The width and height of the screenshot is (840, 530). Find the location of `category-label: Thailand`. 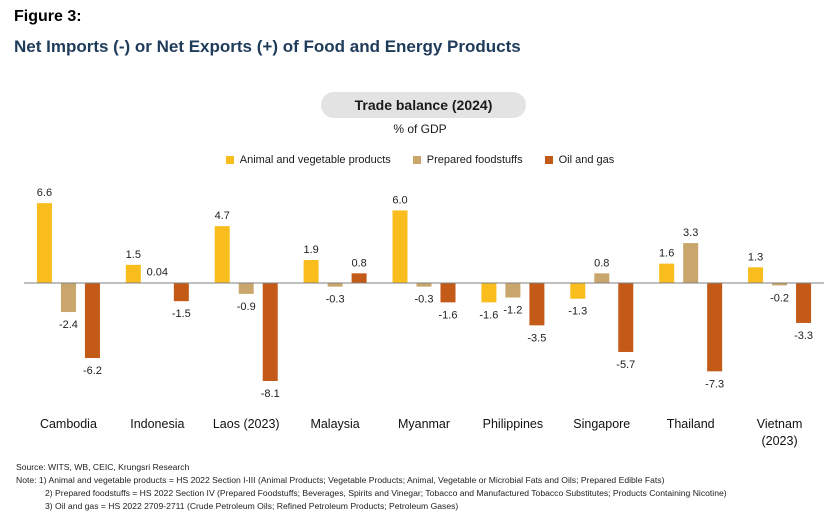

category-label: Thailand is located at coordinates (691, 424).